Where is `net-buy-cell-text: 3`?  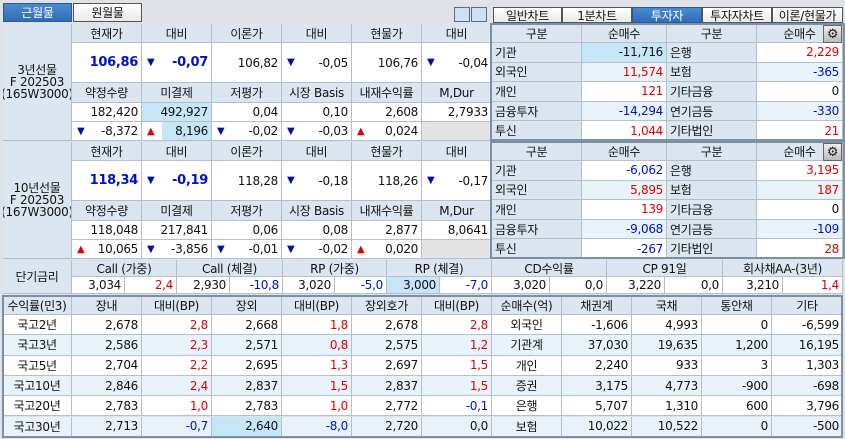
net-buy-cell-text: 3 is located at coordinates (764, 365).